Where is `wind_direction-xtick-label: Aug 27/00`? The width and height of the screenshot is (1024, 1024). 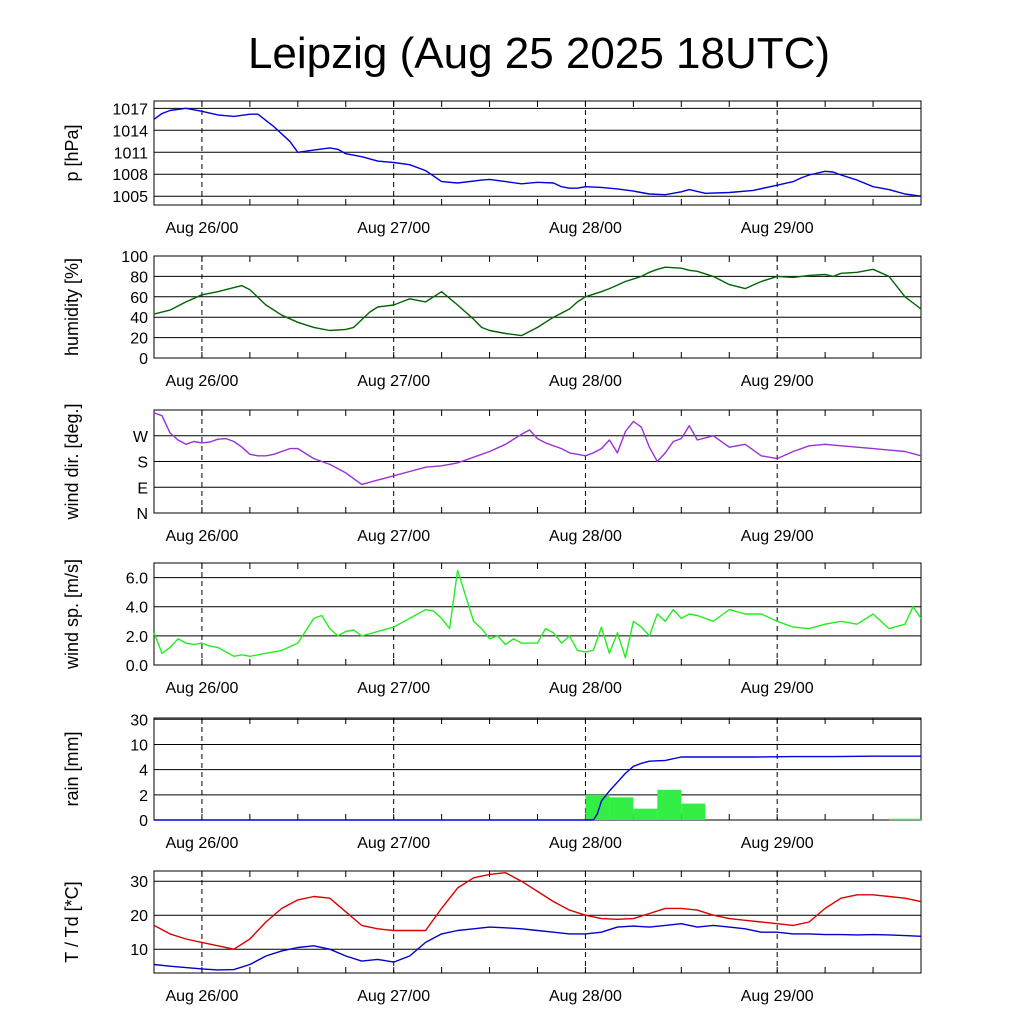 wind_direction-xtick-label: Aug 27/00 is located at coordinates (393, 536).